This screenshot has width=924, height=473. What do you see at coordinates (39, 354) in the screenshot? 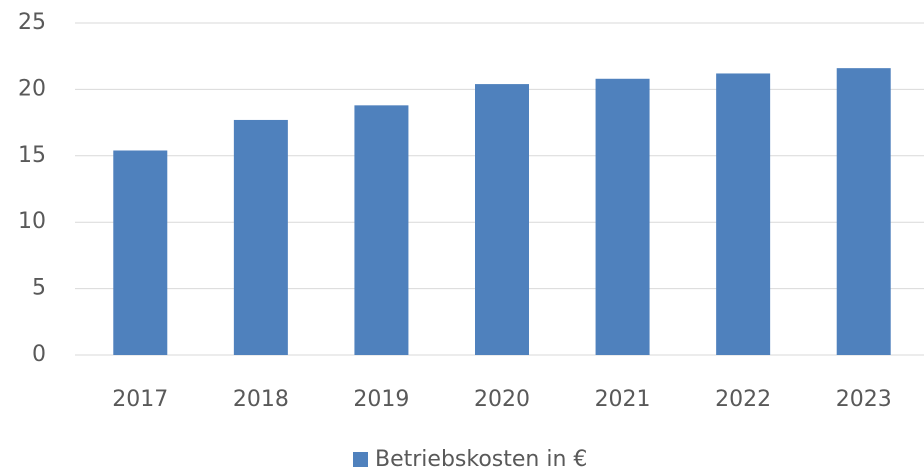
I see `y-tick-label: 0` at bounding box center [39, 354].